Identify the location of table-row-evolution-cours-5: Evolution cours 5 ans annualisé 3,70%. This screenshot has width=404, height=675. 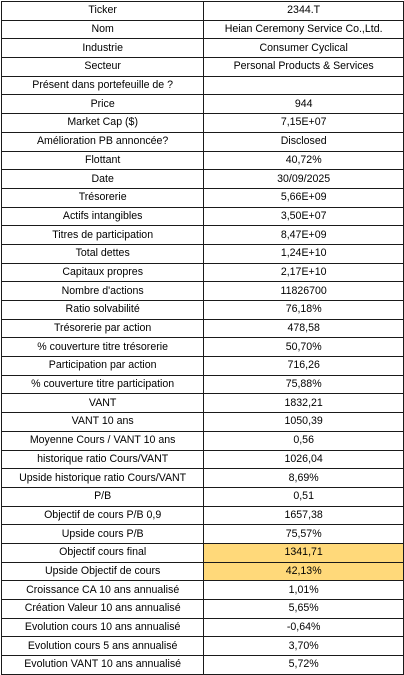
(202, 646).